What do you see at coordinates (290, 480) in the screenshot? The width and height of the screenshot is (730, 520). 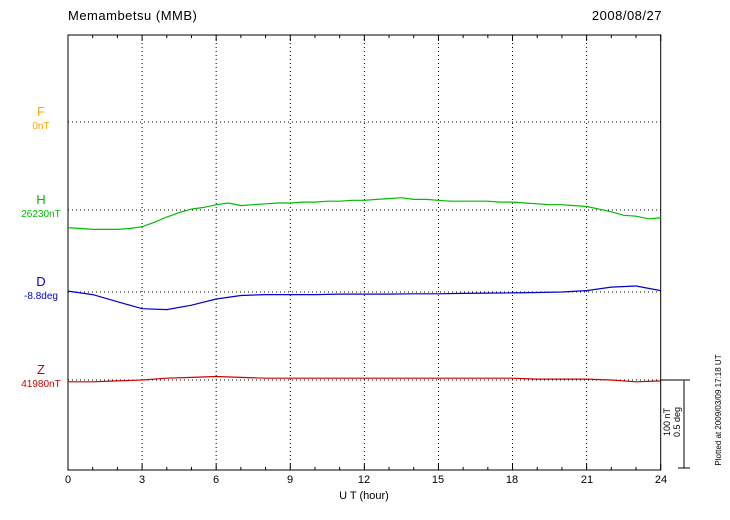 I see `x-tick-label: 9` at bounding box center [290, 480].